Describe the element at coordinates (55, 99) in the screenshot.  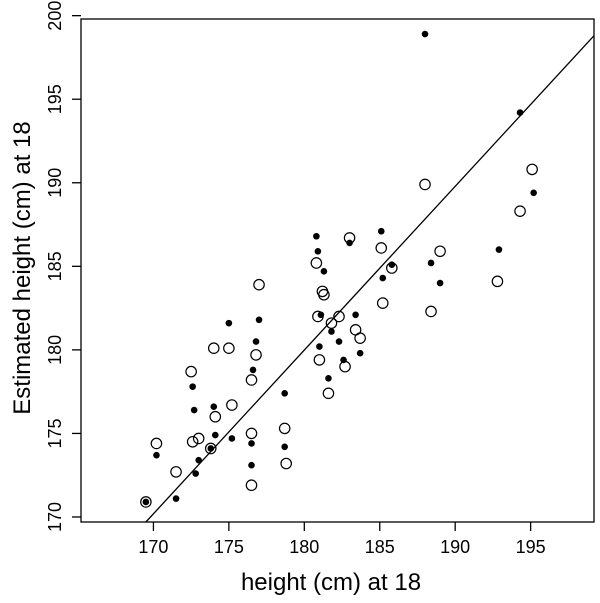
I see `y-tick-label: 195` at that location.